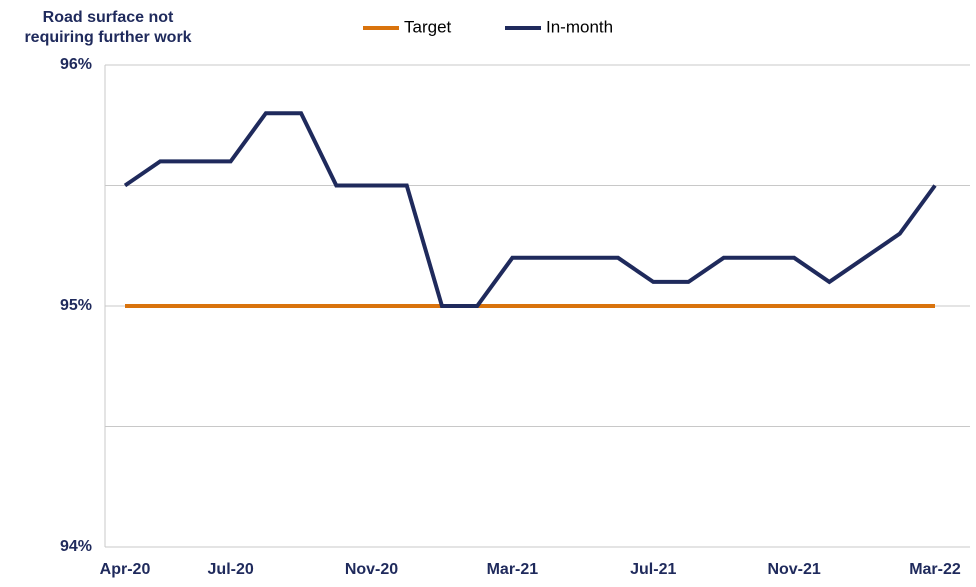 This screenshot has height=587, width=976. I want to click on x-tick-label: Jul-20, so click(231, 569).